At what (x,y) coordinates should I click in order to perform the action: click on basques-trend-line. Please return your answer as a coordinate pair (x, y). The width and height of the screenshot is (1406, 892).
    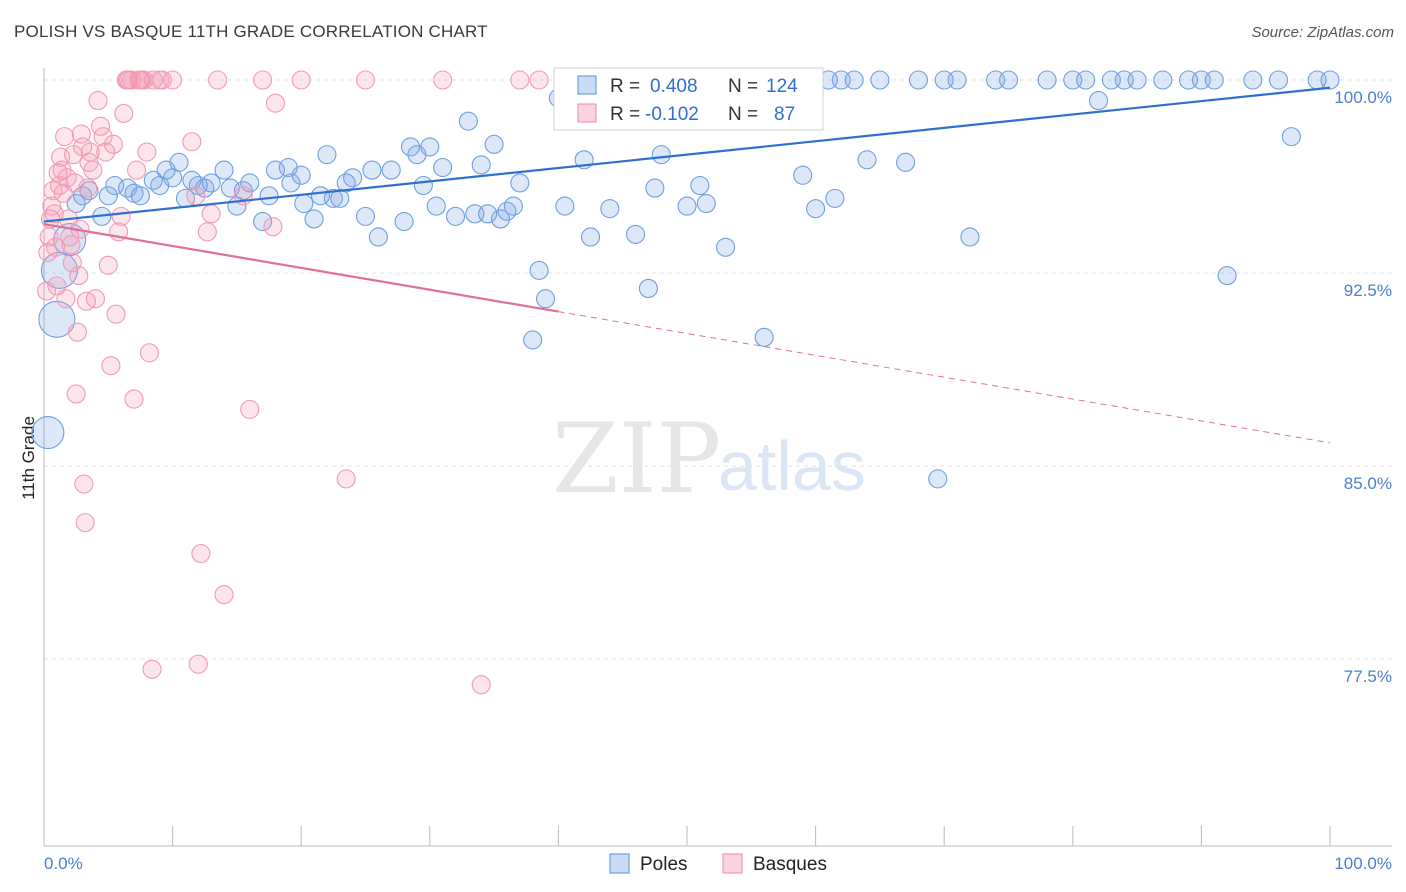
    Looking at the image, I should click on (301, 268).